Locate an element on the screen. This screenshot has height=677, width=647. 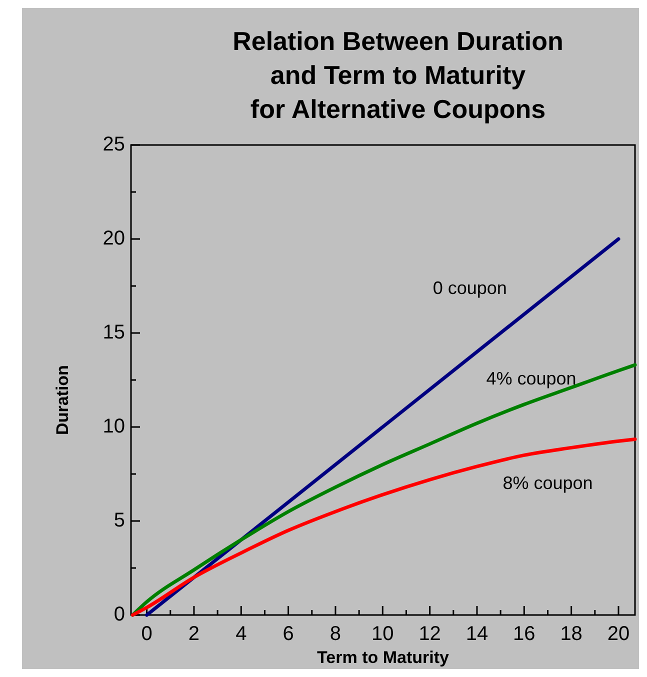
x-tick-label: 16 is located at coordinates (524, 634).